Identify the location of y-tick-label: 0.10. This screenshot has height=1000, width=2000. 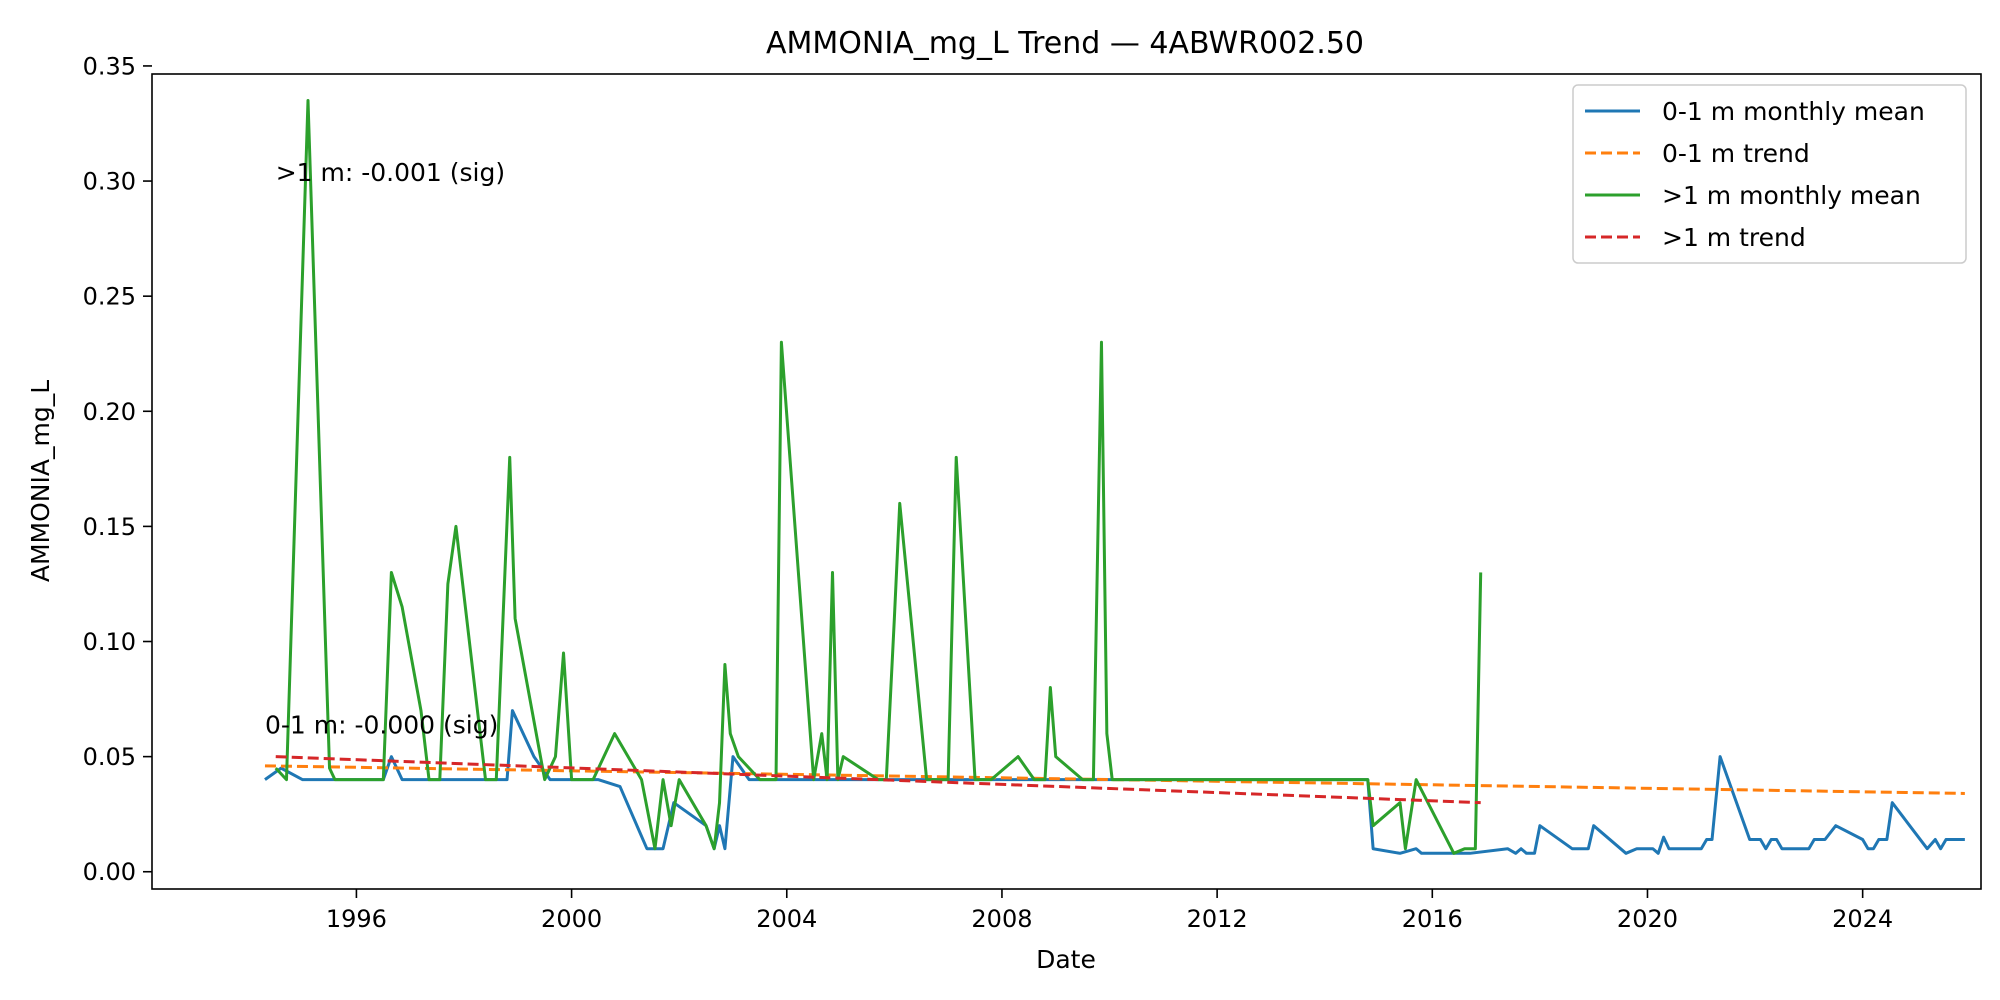
(109, 642).